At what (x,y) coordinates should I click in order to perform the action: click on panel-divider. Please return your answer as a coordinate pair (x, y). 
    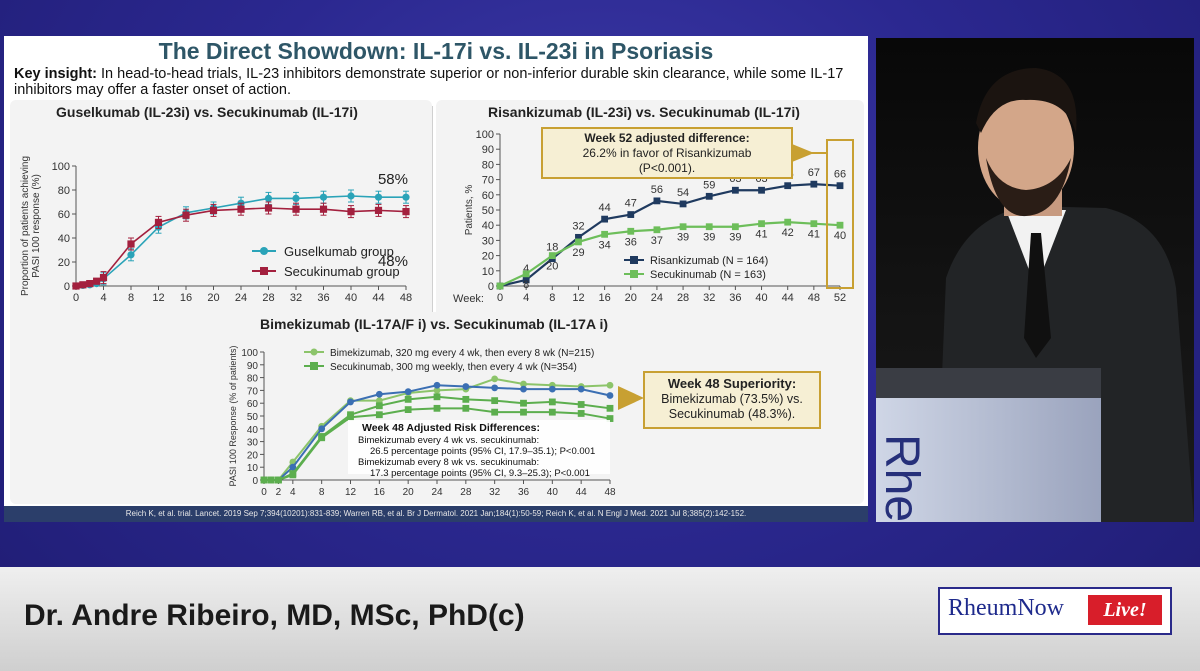
    Looking at the image, I should click on (432, 209).